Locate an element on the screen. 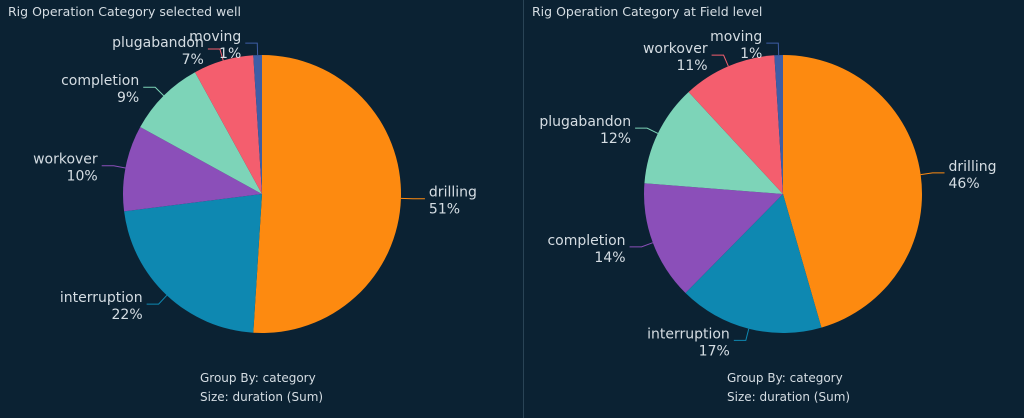 The height and width of the screenshot is (418, 1024). slice-percent-plugabandon: 12% is located at coordinates (615, 139).